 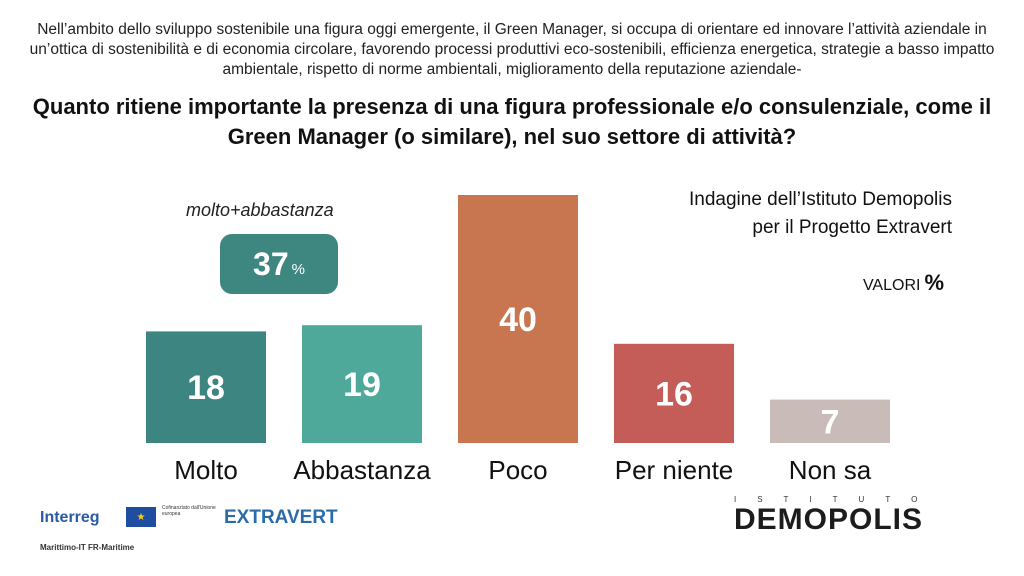 I want to click on interreg-subtitle: Marittimo-IT FR-Maritime, so click(x=87, y=547).